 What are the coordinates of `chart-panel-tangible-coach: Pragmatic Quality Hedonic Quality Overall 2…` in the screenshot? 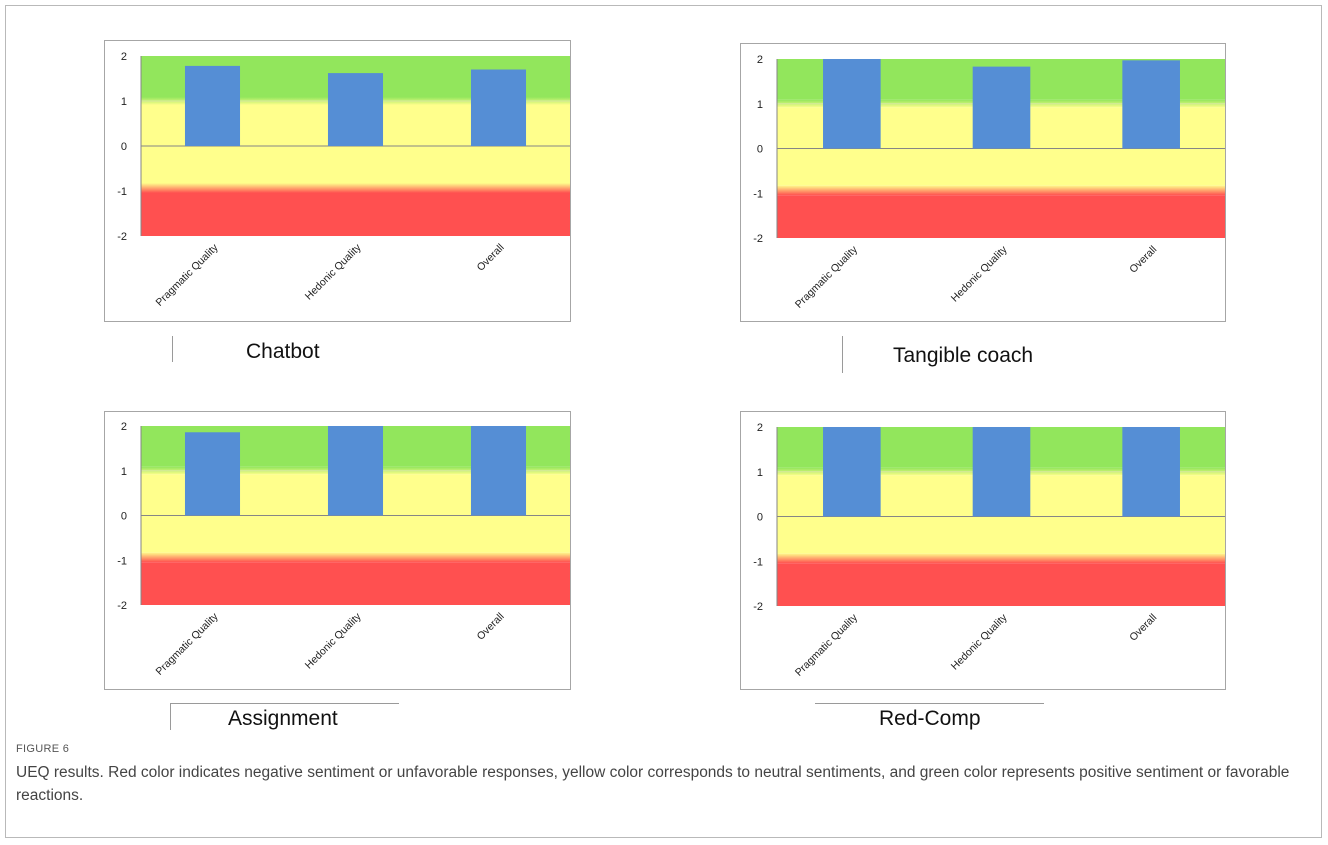 It's located at (983, 182).